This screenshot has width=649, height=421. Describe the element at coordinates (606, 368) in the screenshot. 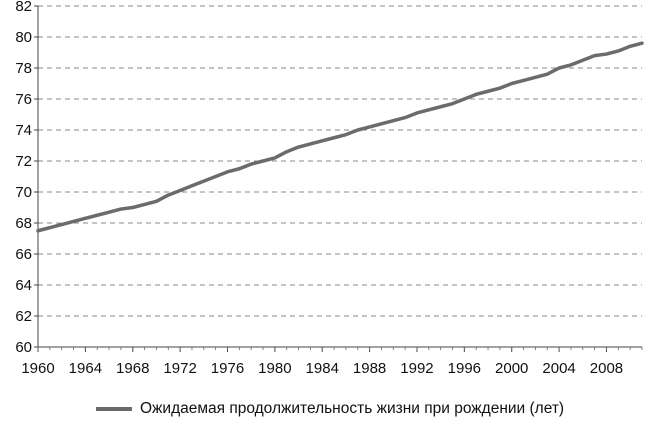

I see `x-tick-label-2008: 2008` at that location.